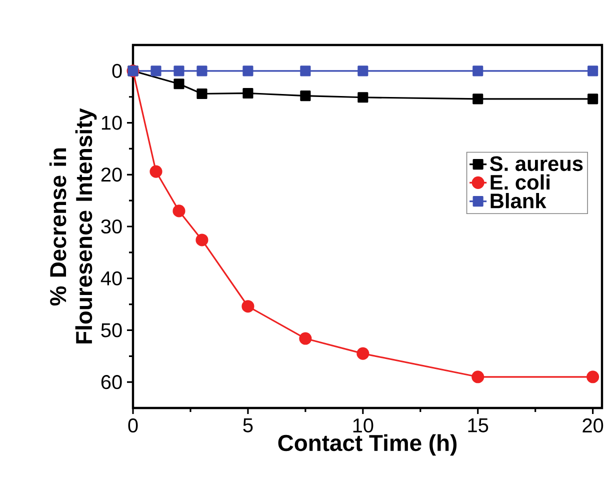 Image resolution: width=615 pixels, height=477 pixels. Describe the element at coordinates (478, 425) in the screenshot. I see `x-tick-label: 15` at that location.